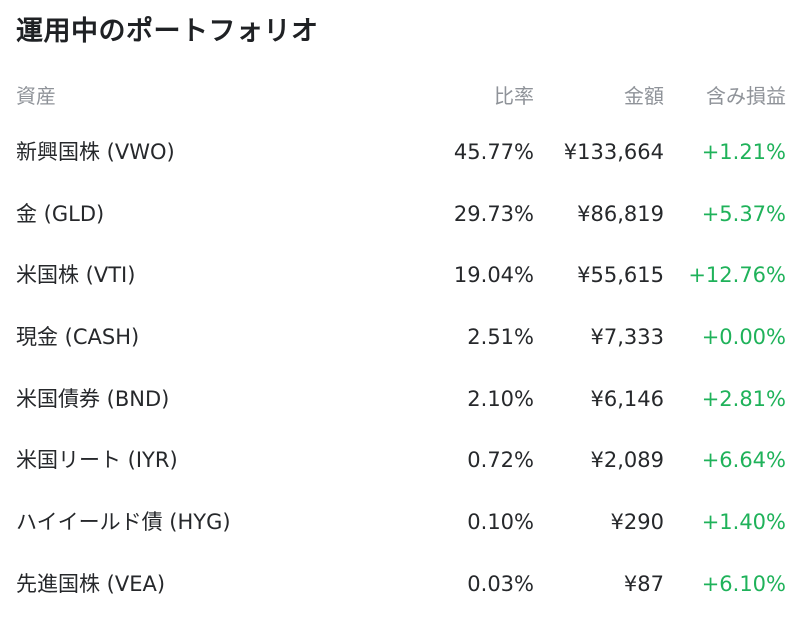  Describe the element at coordinates (167, 31) in the screenshot. I see `page-title: 運用中のポートフォリオ` at that location.